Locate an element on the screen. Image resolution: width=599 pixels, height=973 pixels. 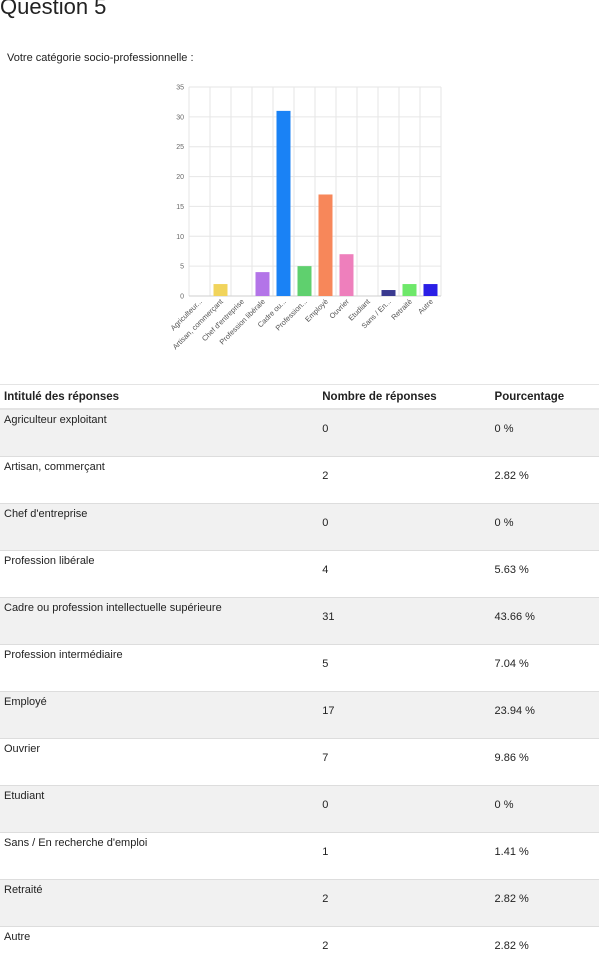
header-count: Nombre de réponses is located at coordinates (404, 397).